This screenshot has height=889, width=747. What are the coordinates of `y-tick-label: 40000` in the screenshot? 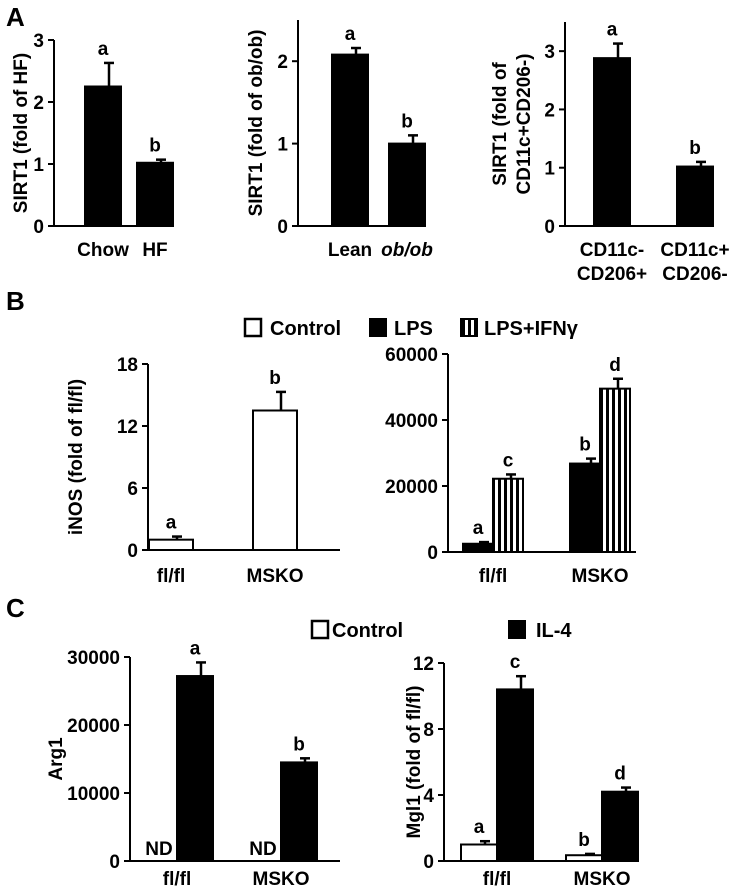 It's located at (411, 421).